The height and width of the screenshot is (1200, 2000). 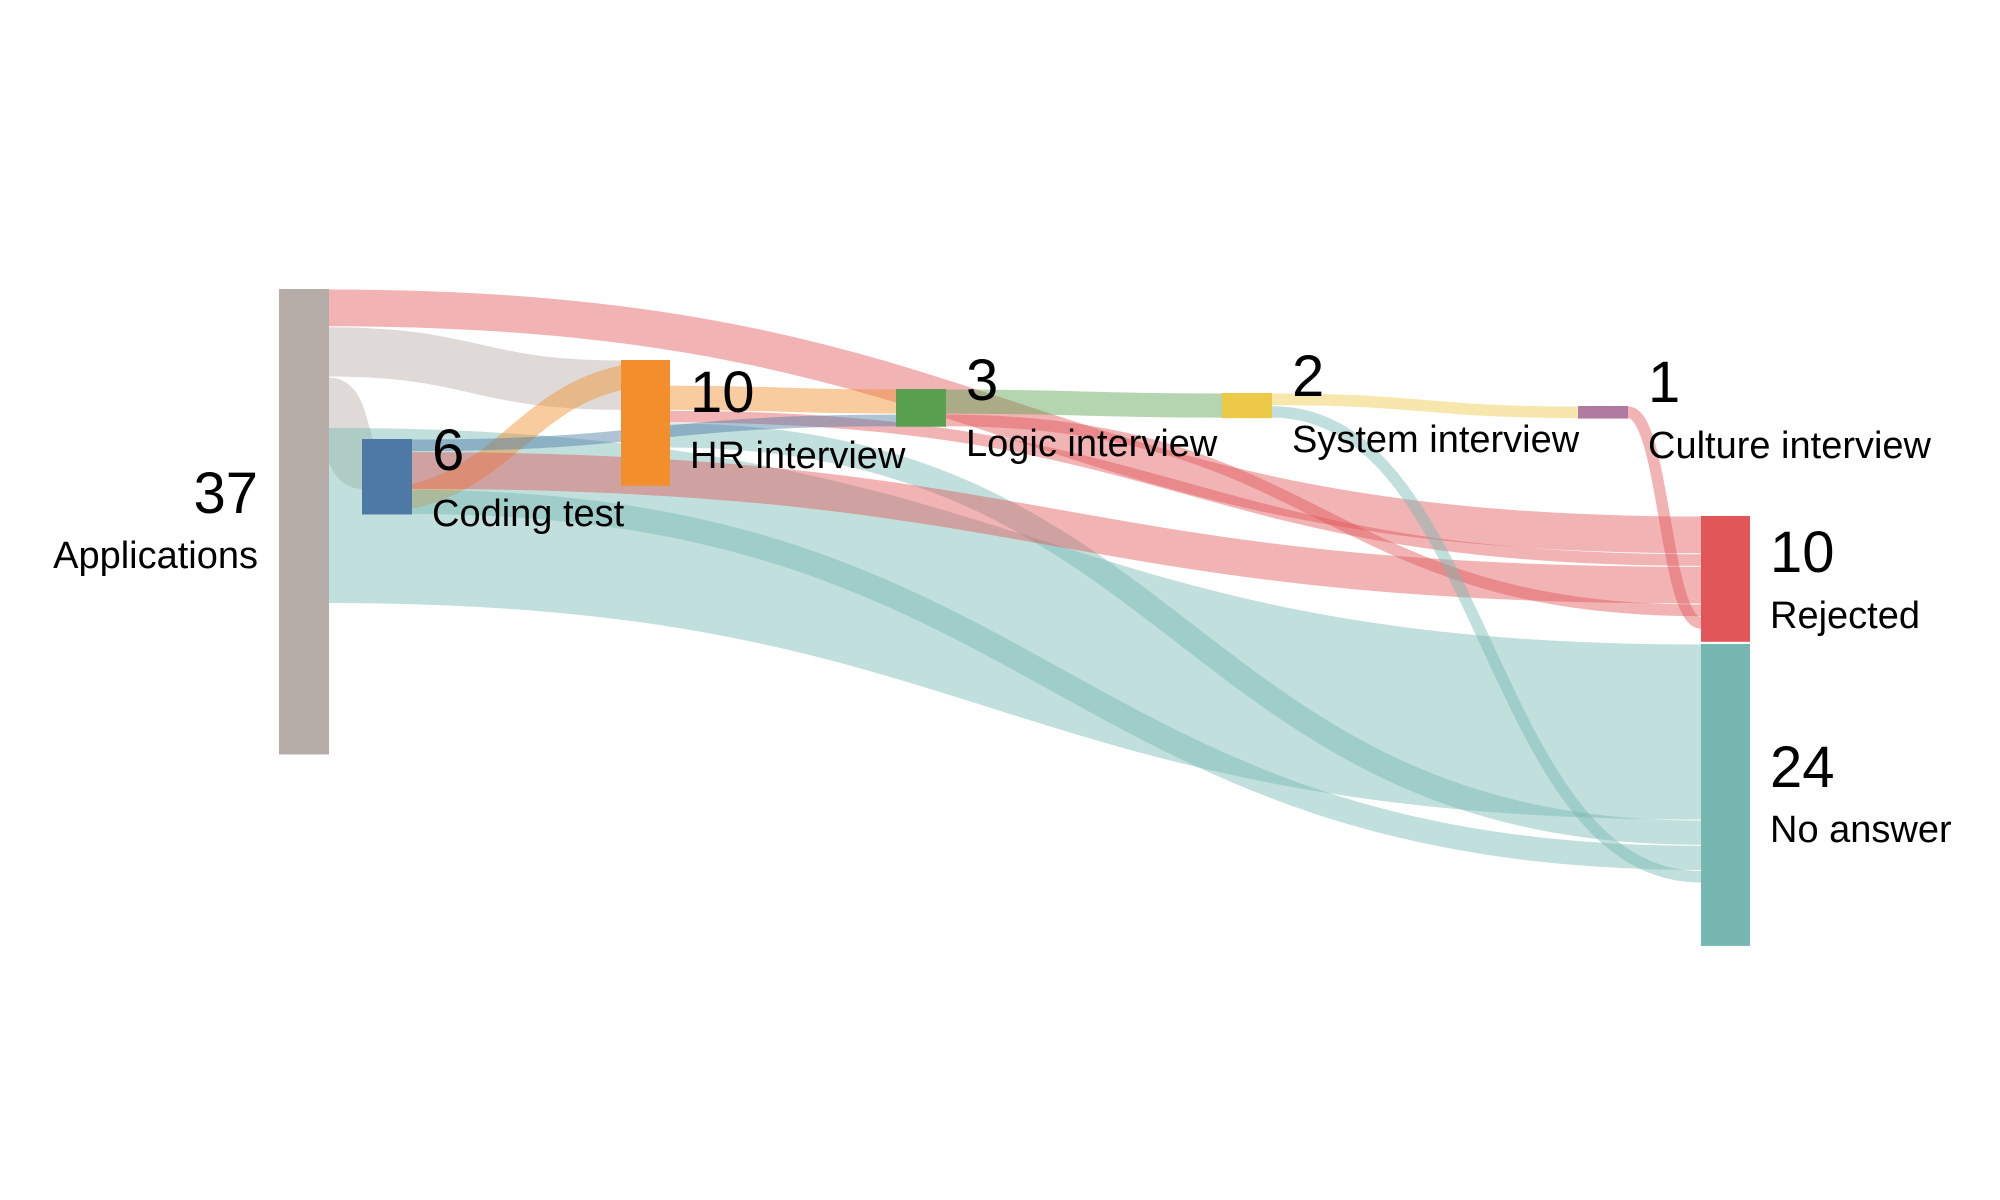 I want to click on node-system-value-label: 2, so click(x=1308, y=376).